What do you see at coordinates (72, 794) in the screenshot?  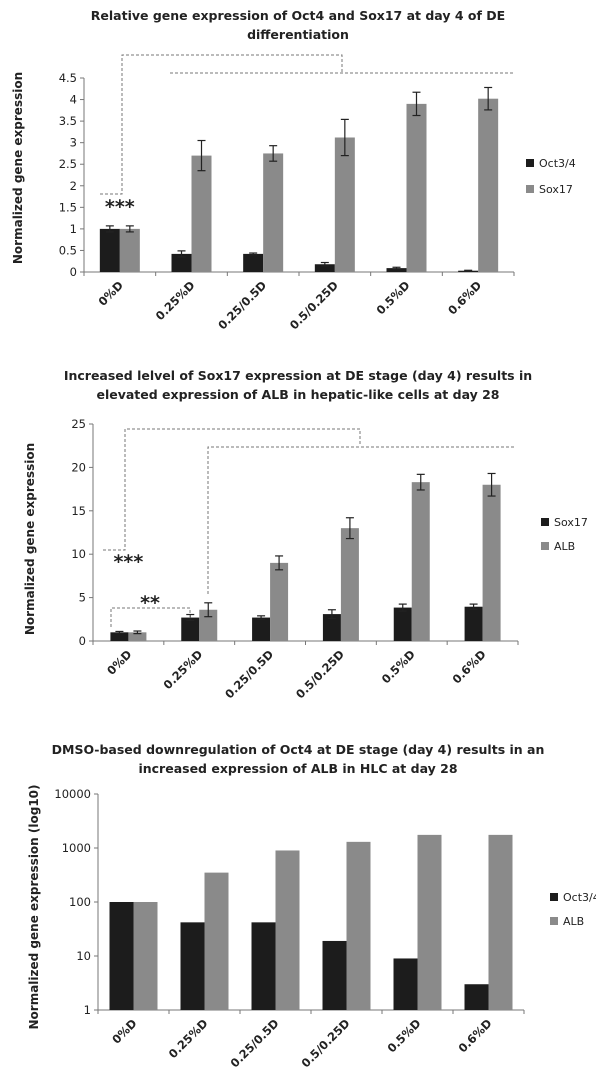 I see `y-tick-label: 10000` at bounding box center [72, 794].